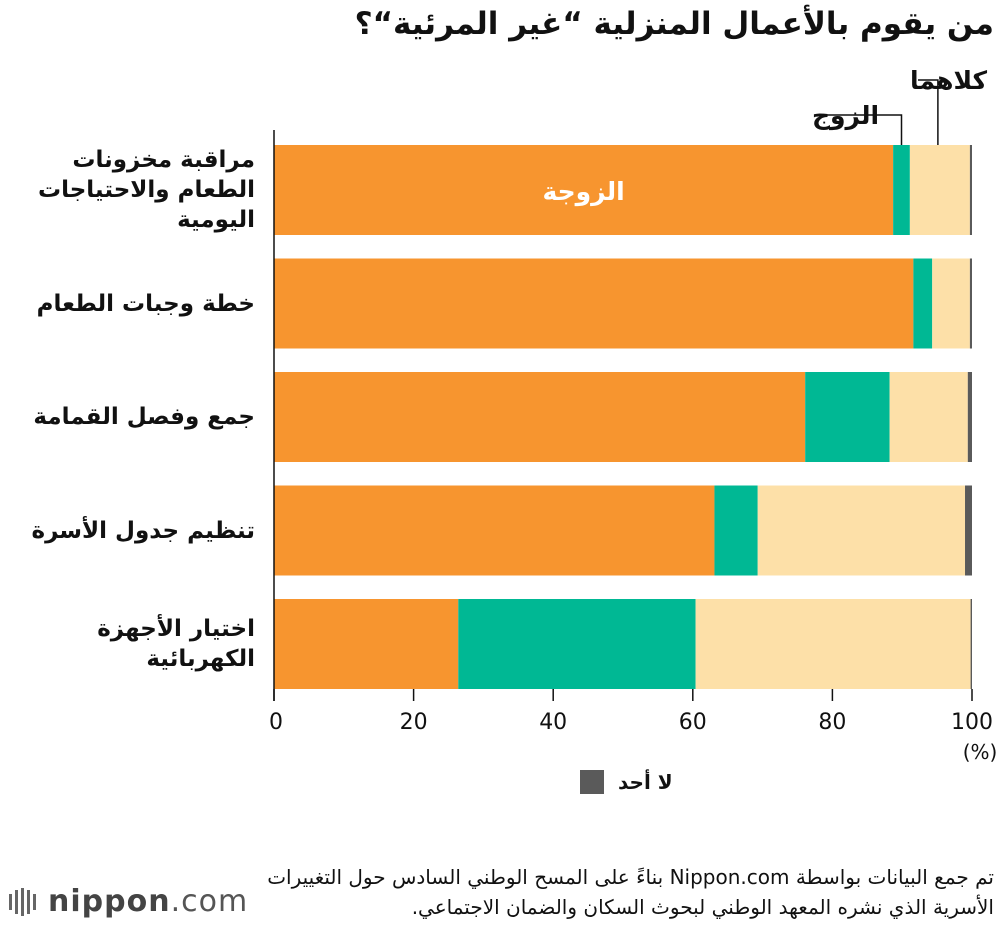  I want to click on legend-none-swatch, so click(592, 782).